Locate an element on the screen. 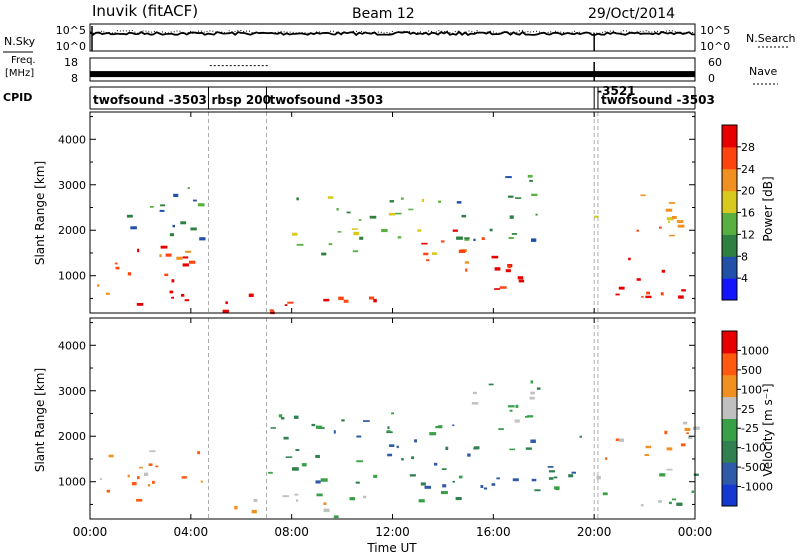  noise-left-tick-top: 10^5 is located at coordinates (71, 30).